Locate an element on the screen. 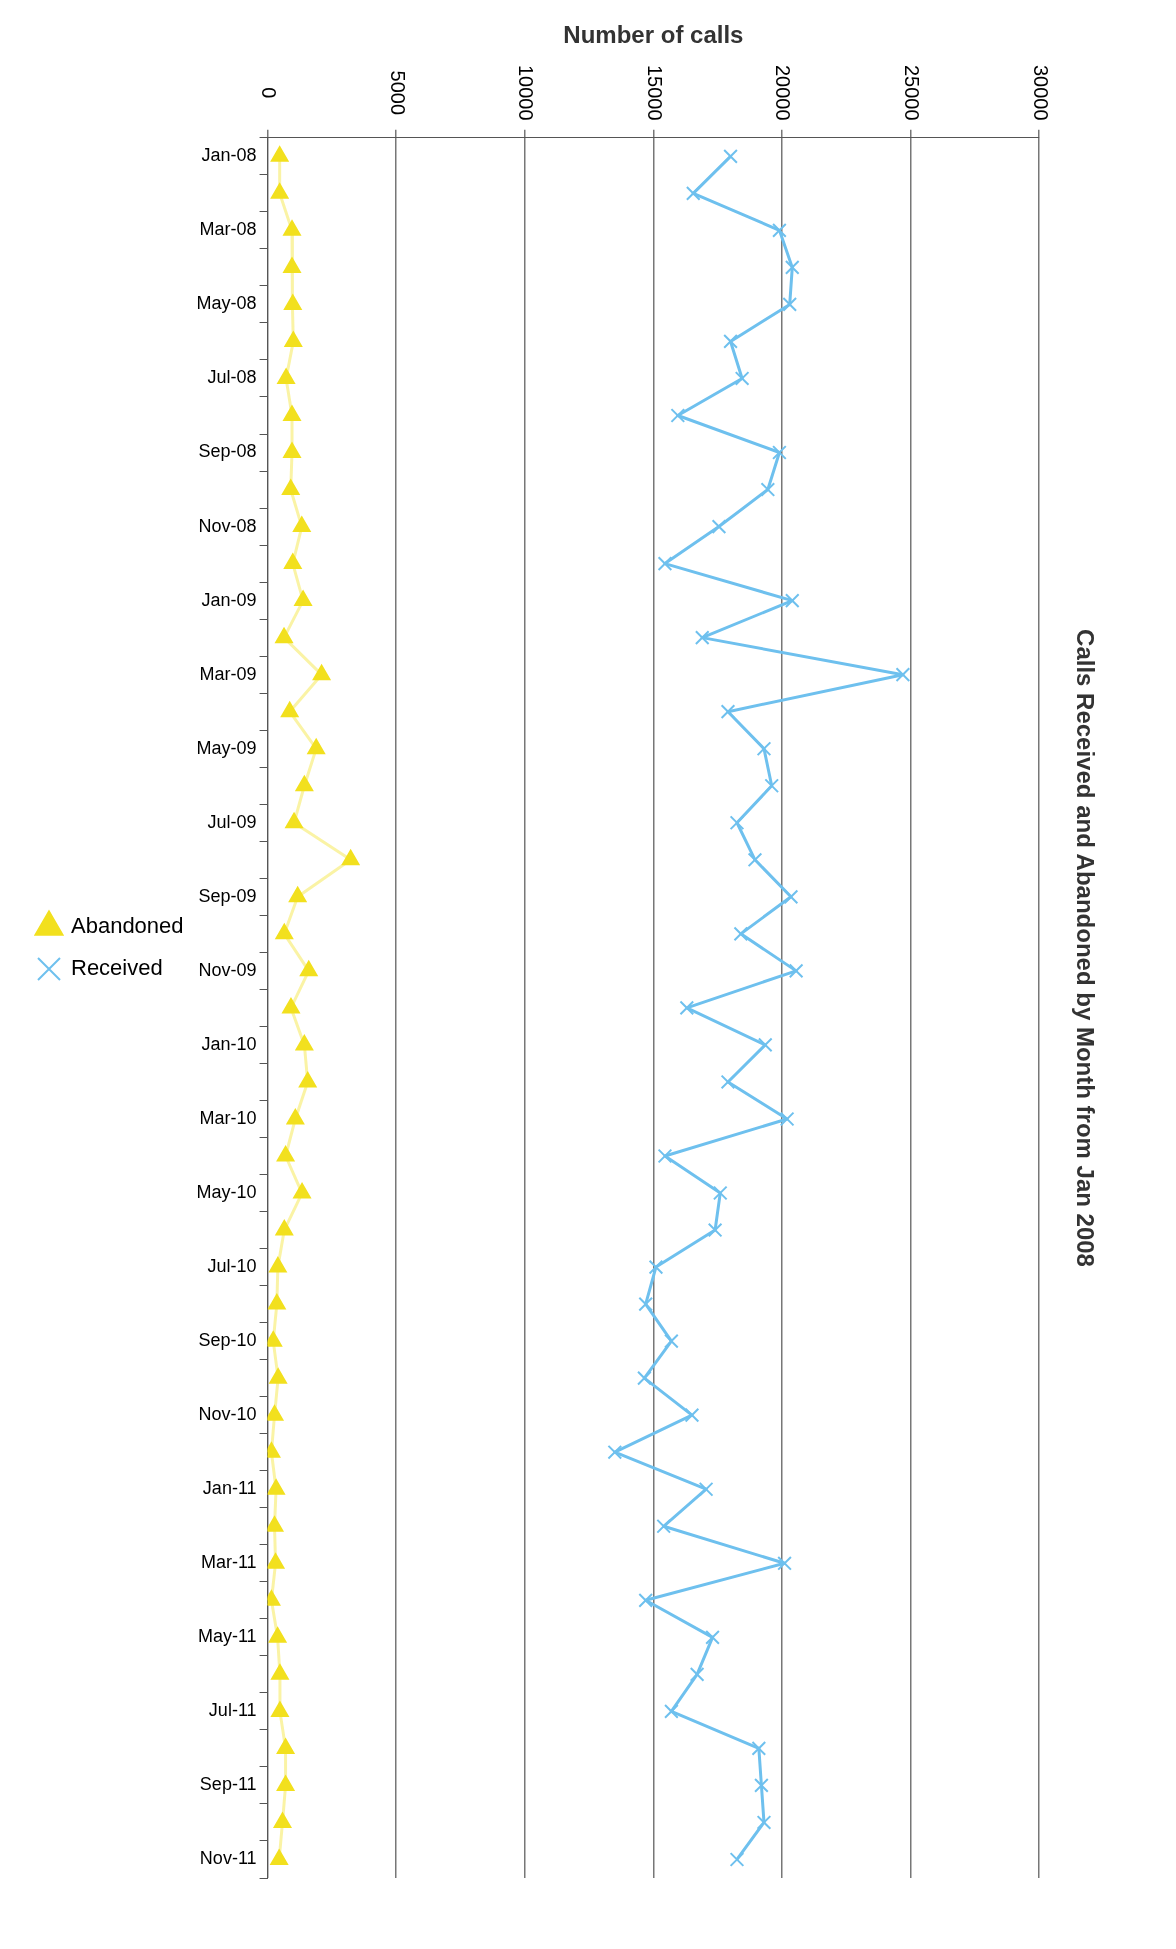 Image resolution: width=1176 pixels, height=1949 pixels. x-tick-label: 0 is located at coordinates (269, 93).